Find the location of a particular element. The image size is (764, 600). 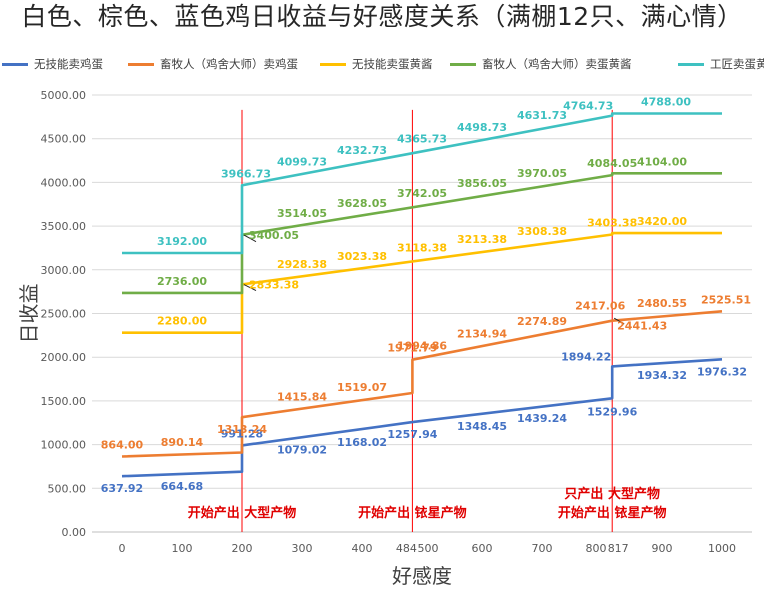

legend-label: 畜牧人（鸡舍大师）卖鸡蛋 is located at coordinates (229, 64).